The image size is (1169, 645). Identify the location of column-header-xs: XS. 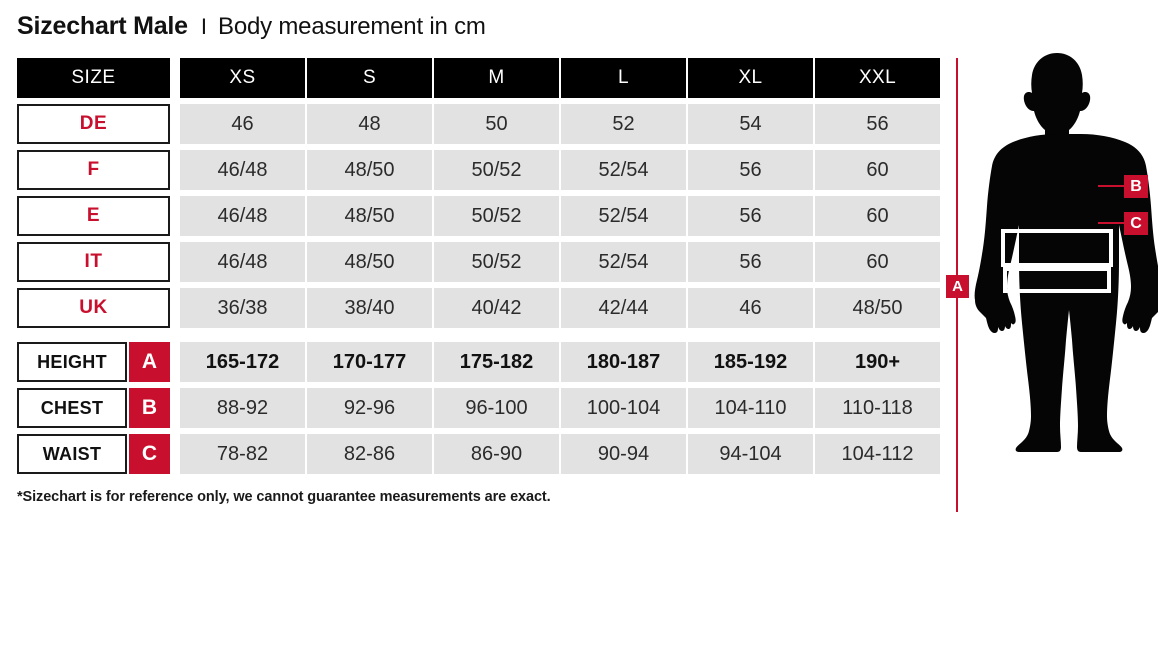
(242, 78).